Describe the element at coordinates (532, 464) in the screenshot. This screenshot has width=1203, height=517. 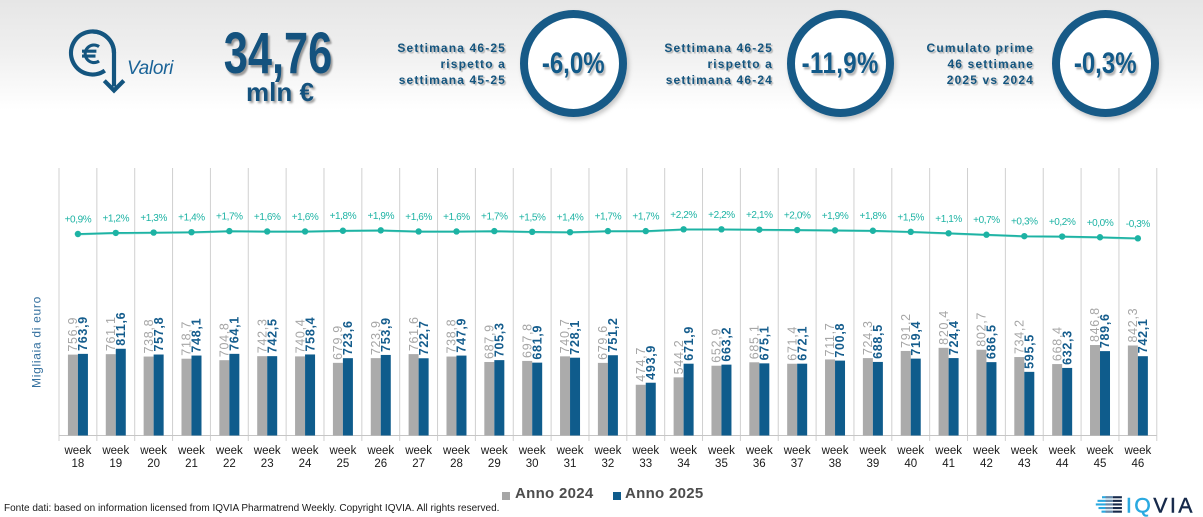
I see `svg-text: 30` at that location.